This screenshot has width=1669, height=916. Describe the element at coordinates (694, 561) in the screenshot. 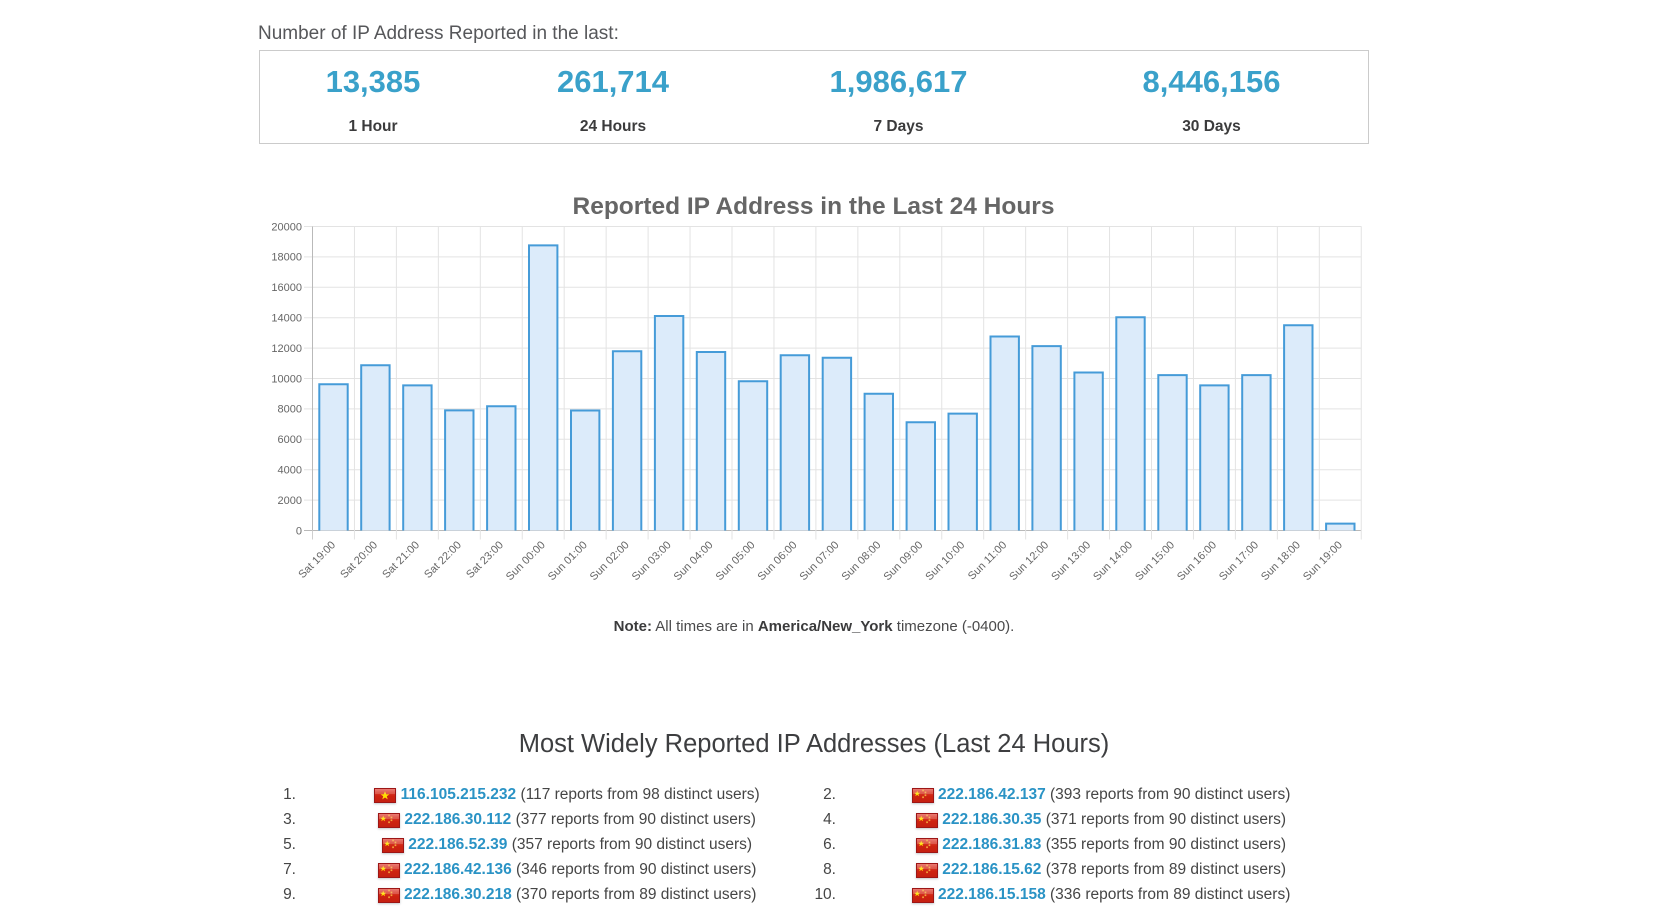

I see `svg-text: Sun 04:00` at that location.